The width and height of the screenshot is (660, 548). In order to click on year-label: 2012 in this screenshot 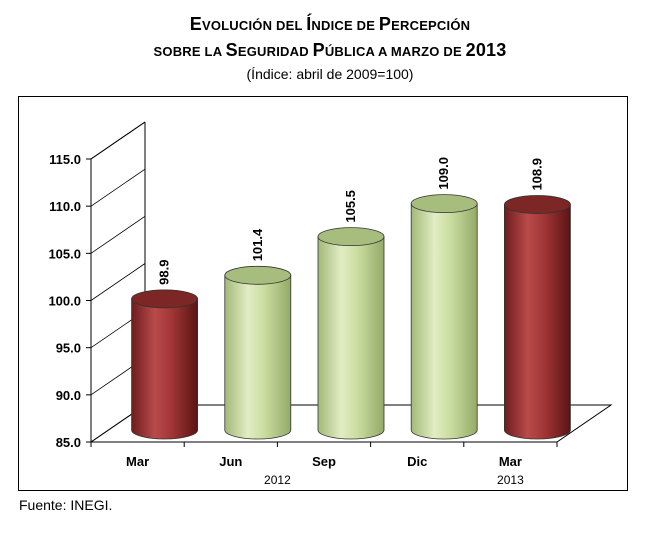, I will do `click(277, 480)`.